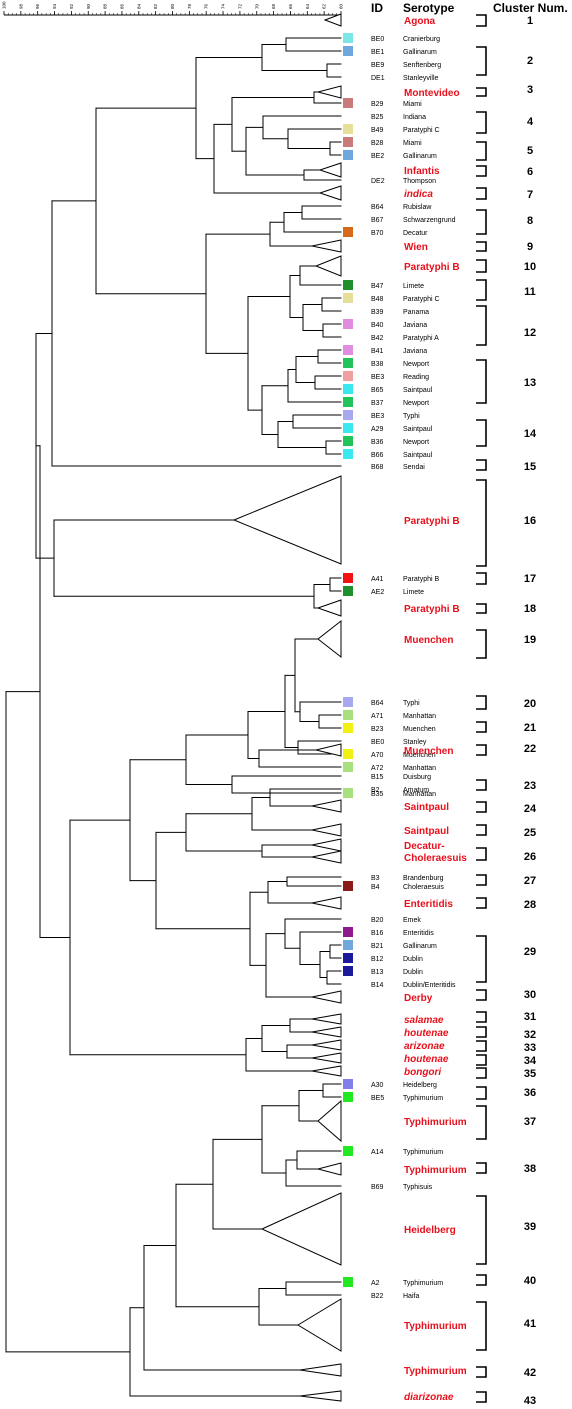 This screenshot has width=572, height=1409. I want to click on serotype-label: Paratyphi C, so click(421, 299).